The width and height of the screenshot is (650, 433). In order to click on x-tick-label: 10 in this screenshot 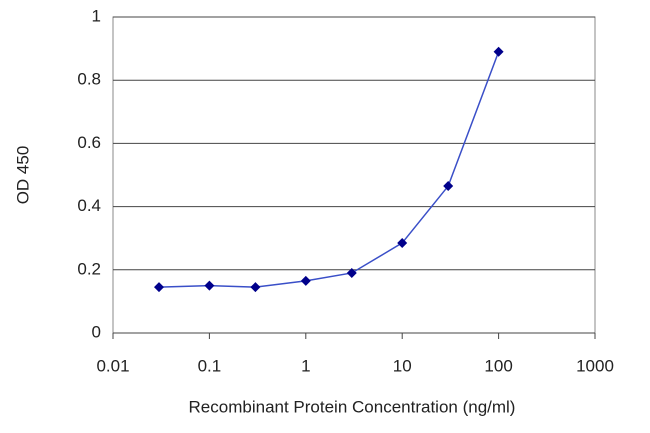, I will do `click(402, 365)`.